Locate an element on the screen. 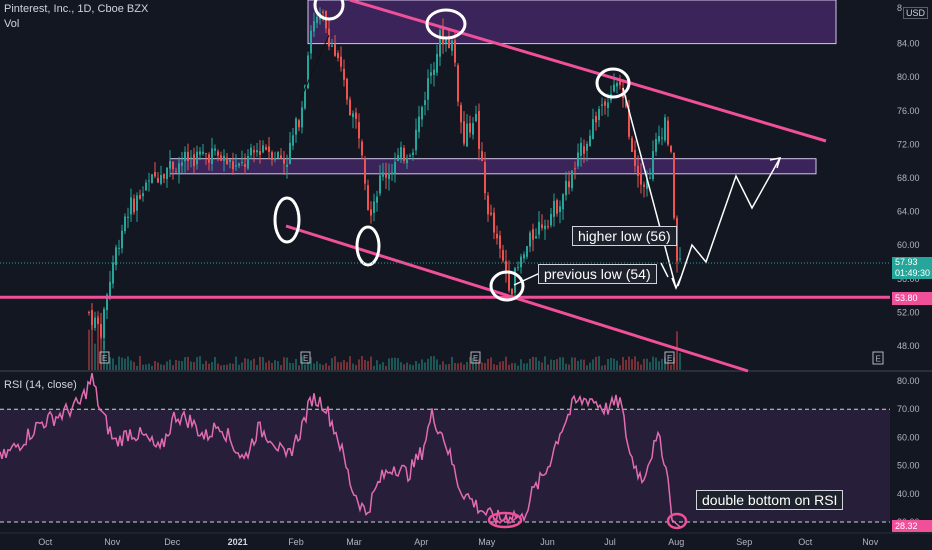 This screenshot has width=932, height=550. resistance-zone is located at coordinates (572, 22).